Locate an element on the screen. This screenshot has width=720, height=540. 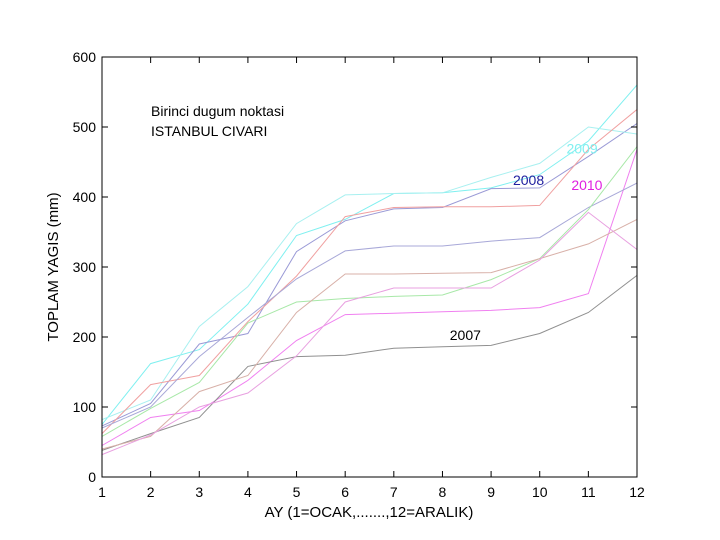
x-tick-label: 9 is located at coordinates (491, 492).